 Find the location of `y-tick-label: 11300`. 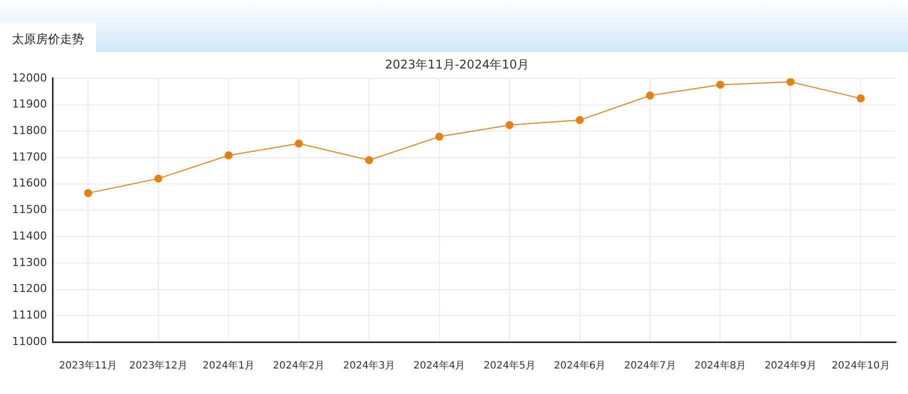

y-tick-label: 11300 is located at coordinates (29, 262).